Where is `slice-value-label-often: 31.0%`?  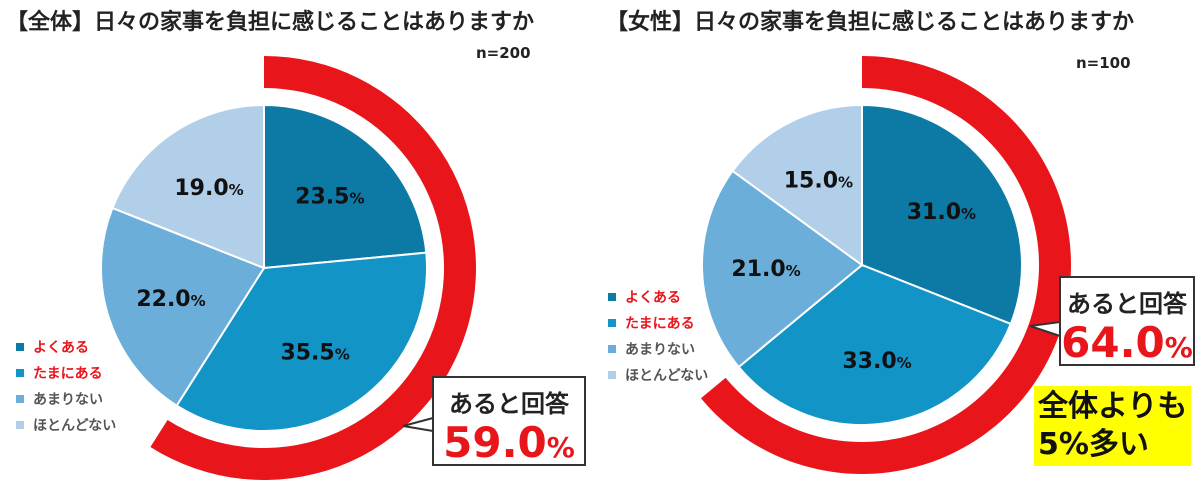
slice-value-label-often: 31.0% is located at coordinates (941, 212).